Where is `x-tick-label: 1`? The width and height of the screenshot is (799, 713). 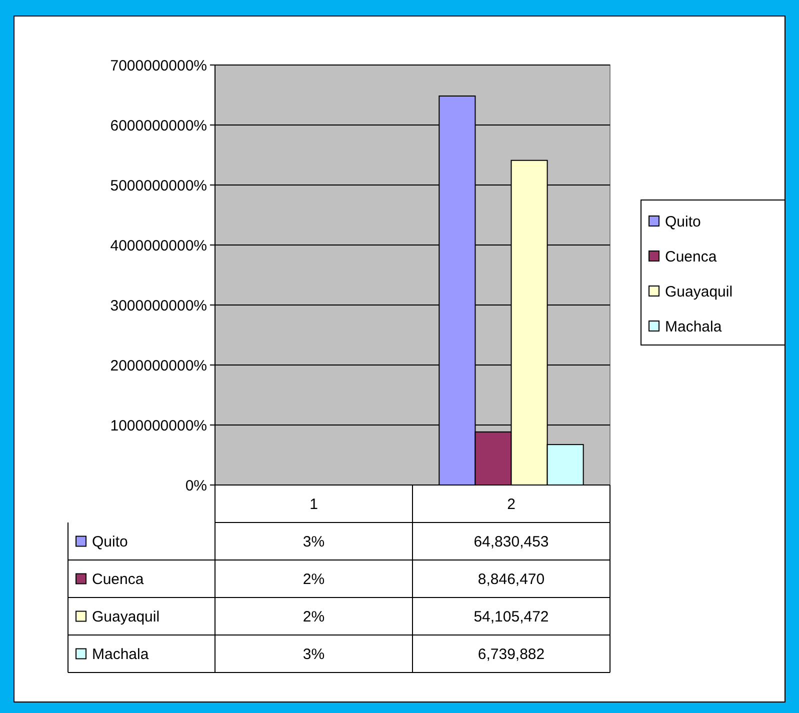
x-tick-label: 1 is located at coordinates (314, 504).